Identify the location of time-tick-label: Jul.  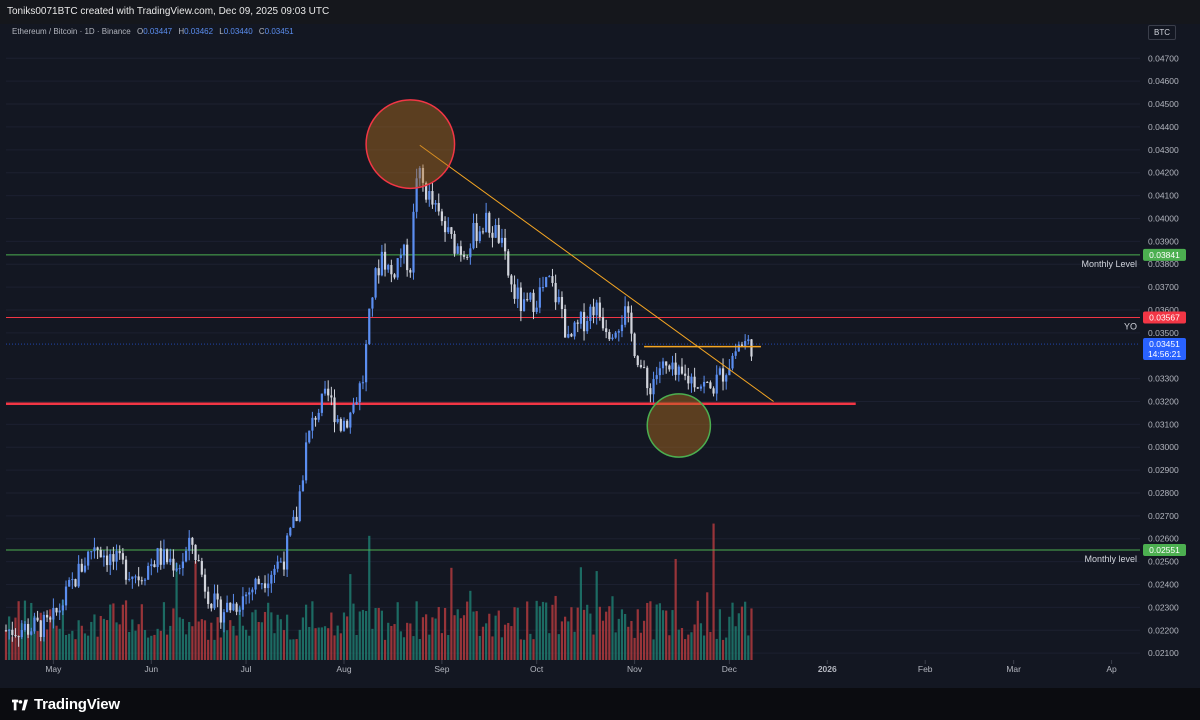
(246, 669).